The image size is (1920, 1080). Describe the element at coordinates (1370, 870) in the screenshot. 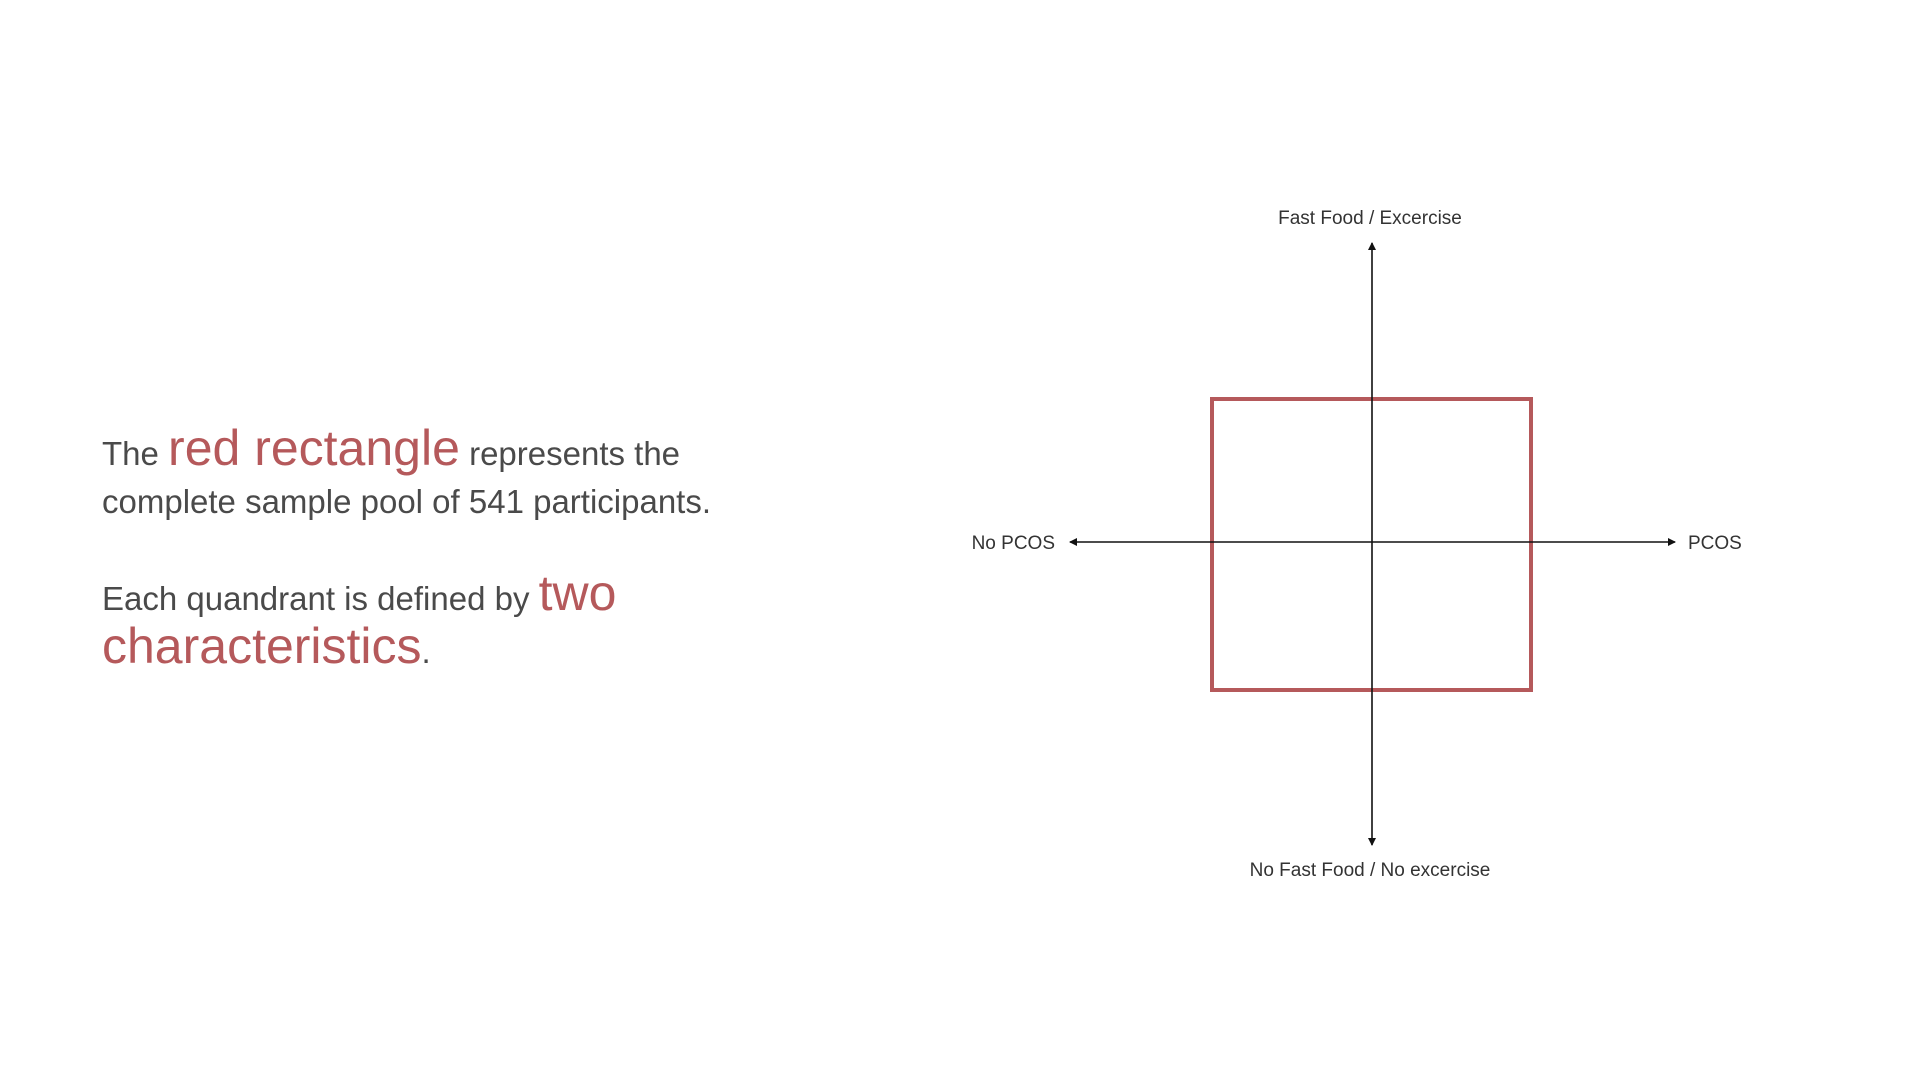

I see `bottom-axis-label: No Fast Food / No excercise` at that location.